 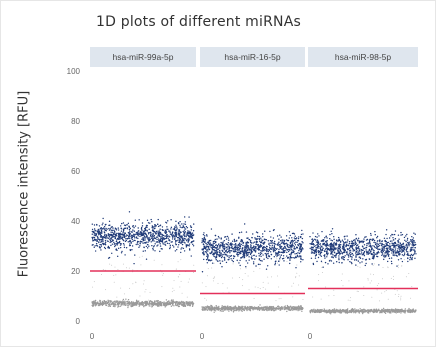 I want to click on x-tick-label: 0, so click(x=92, y=336).